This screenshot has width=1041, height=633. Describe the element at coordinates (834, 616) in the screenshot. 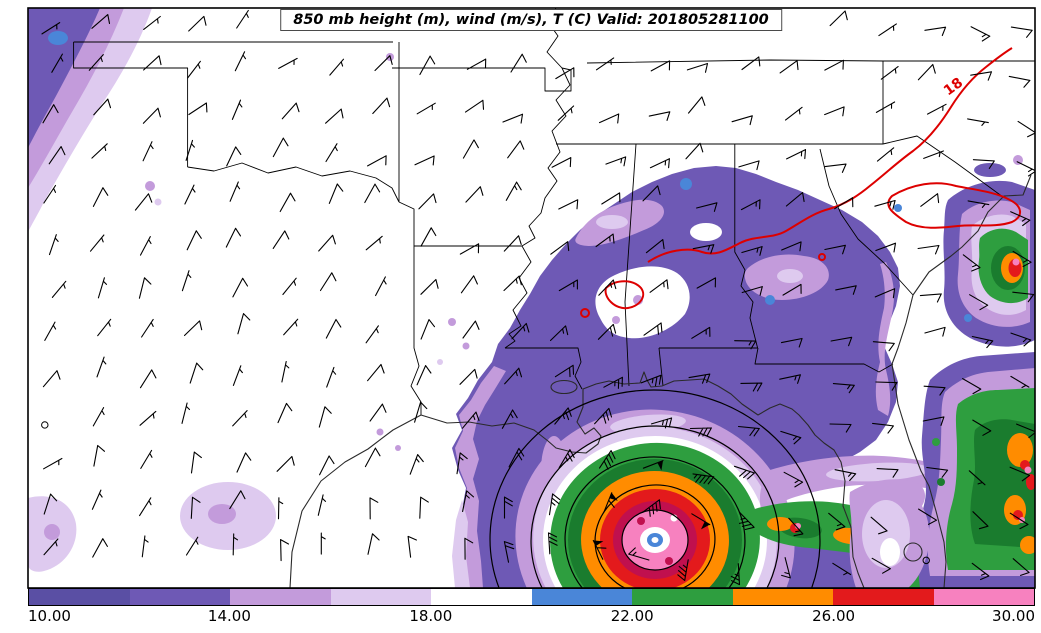

I see `colorbar-tick-label: 26.00` at that location.